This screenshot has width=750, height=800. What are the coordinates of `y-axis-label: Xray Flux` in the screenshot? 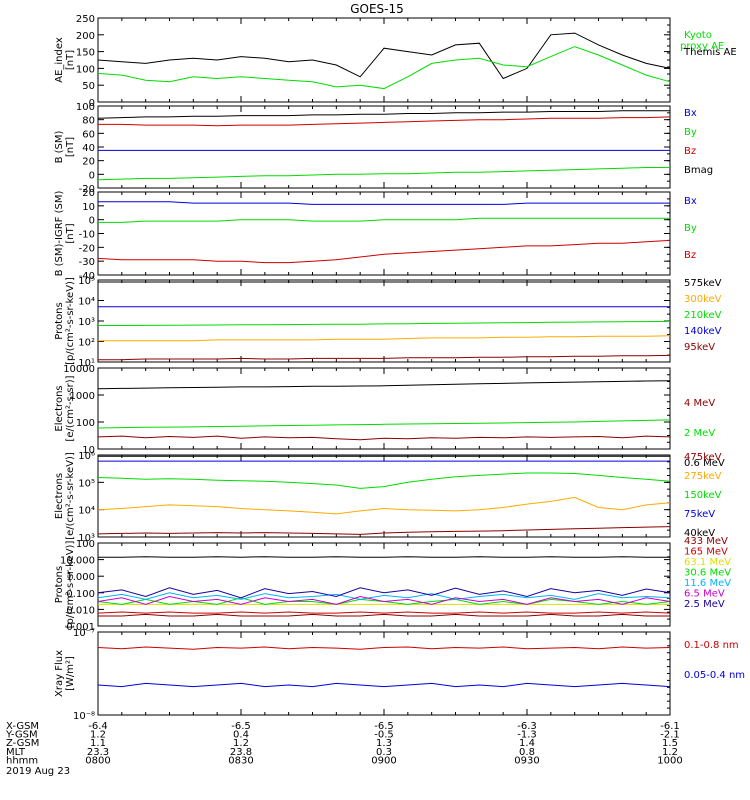 It's located at (59, 673).